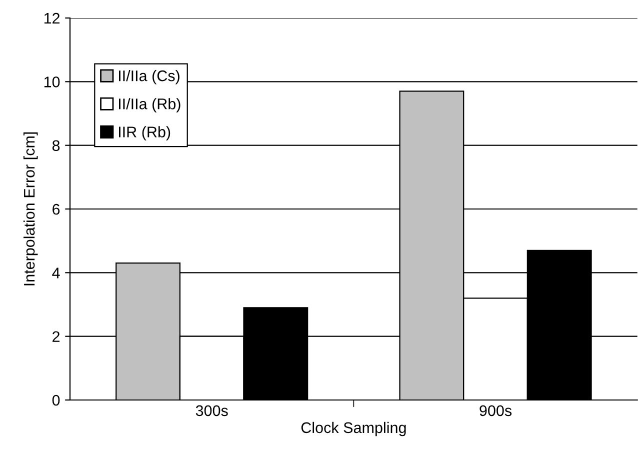 Image resolution: width=638 pixels, height=457 pixels. I want to click on y-axis-title: Interpolation Error [cm], so click(30, 209).